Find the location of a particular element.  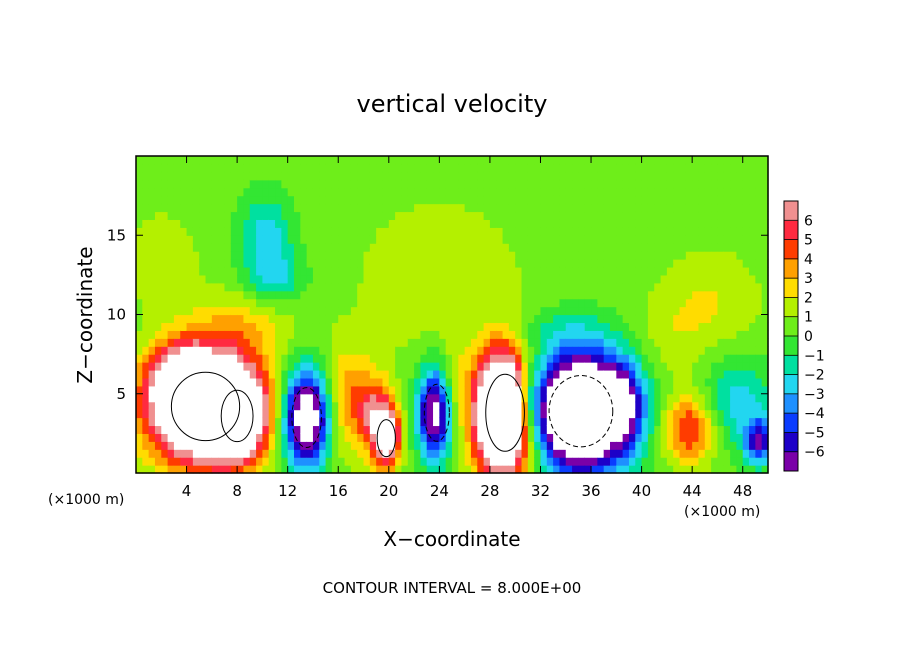

colorbar-swatch is located at coordinates (791, 423).